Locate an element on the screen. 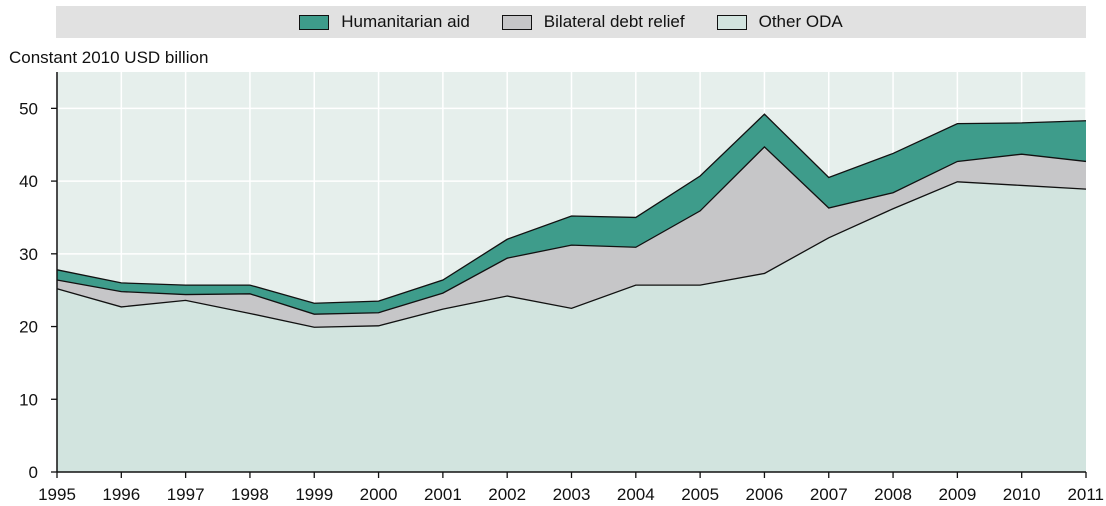 Image resolution: width=1106 pixels, height=506 pixels. x-tick-label-1998: 1998 is located at coordinates (250, 494).